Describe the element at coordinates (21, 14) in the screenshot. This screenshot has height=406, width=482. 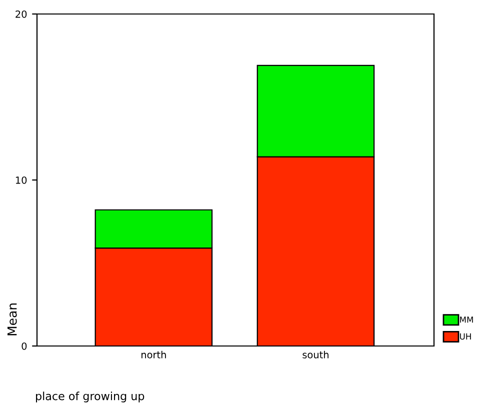
I see `y-tick-label: 20` at that location.